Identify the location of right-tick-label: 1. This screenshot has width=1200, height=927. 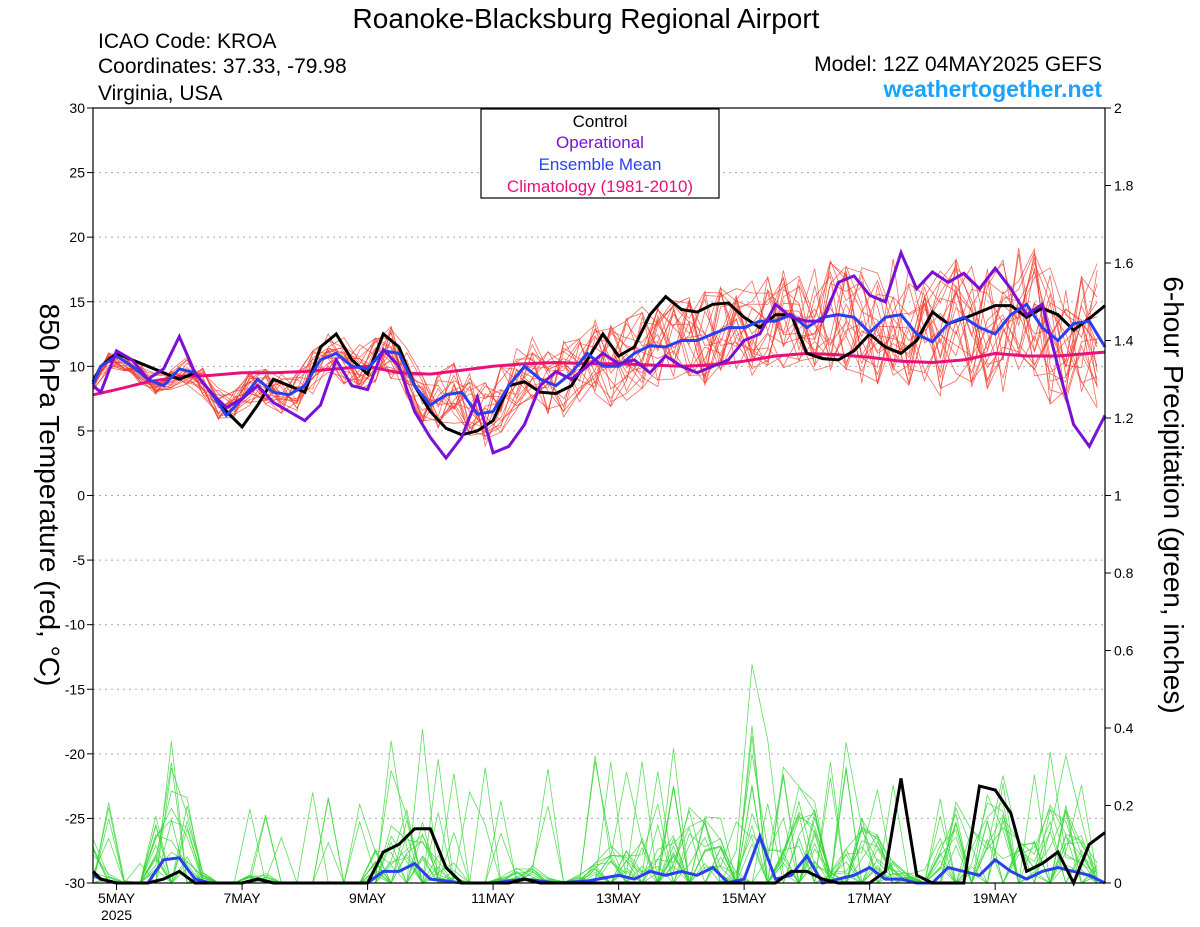
(1118, 496).